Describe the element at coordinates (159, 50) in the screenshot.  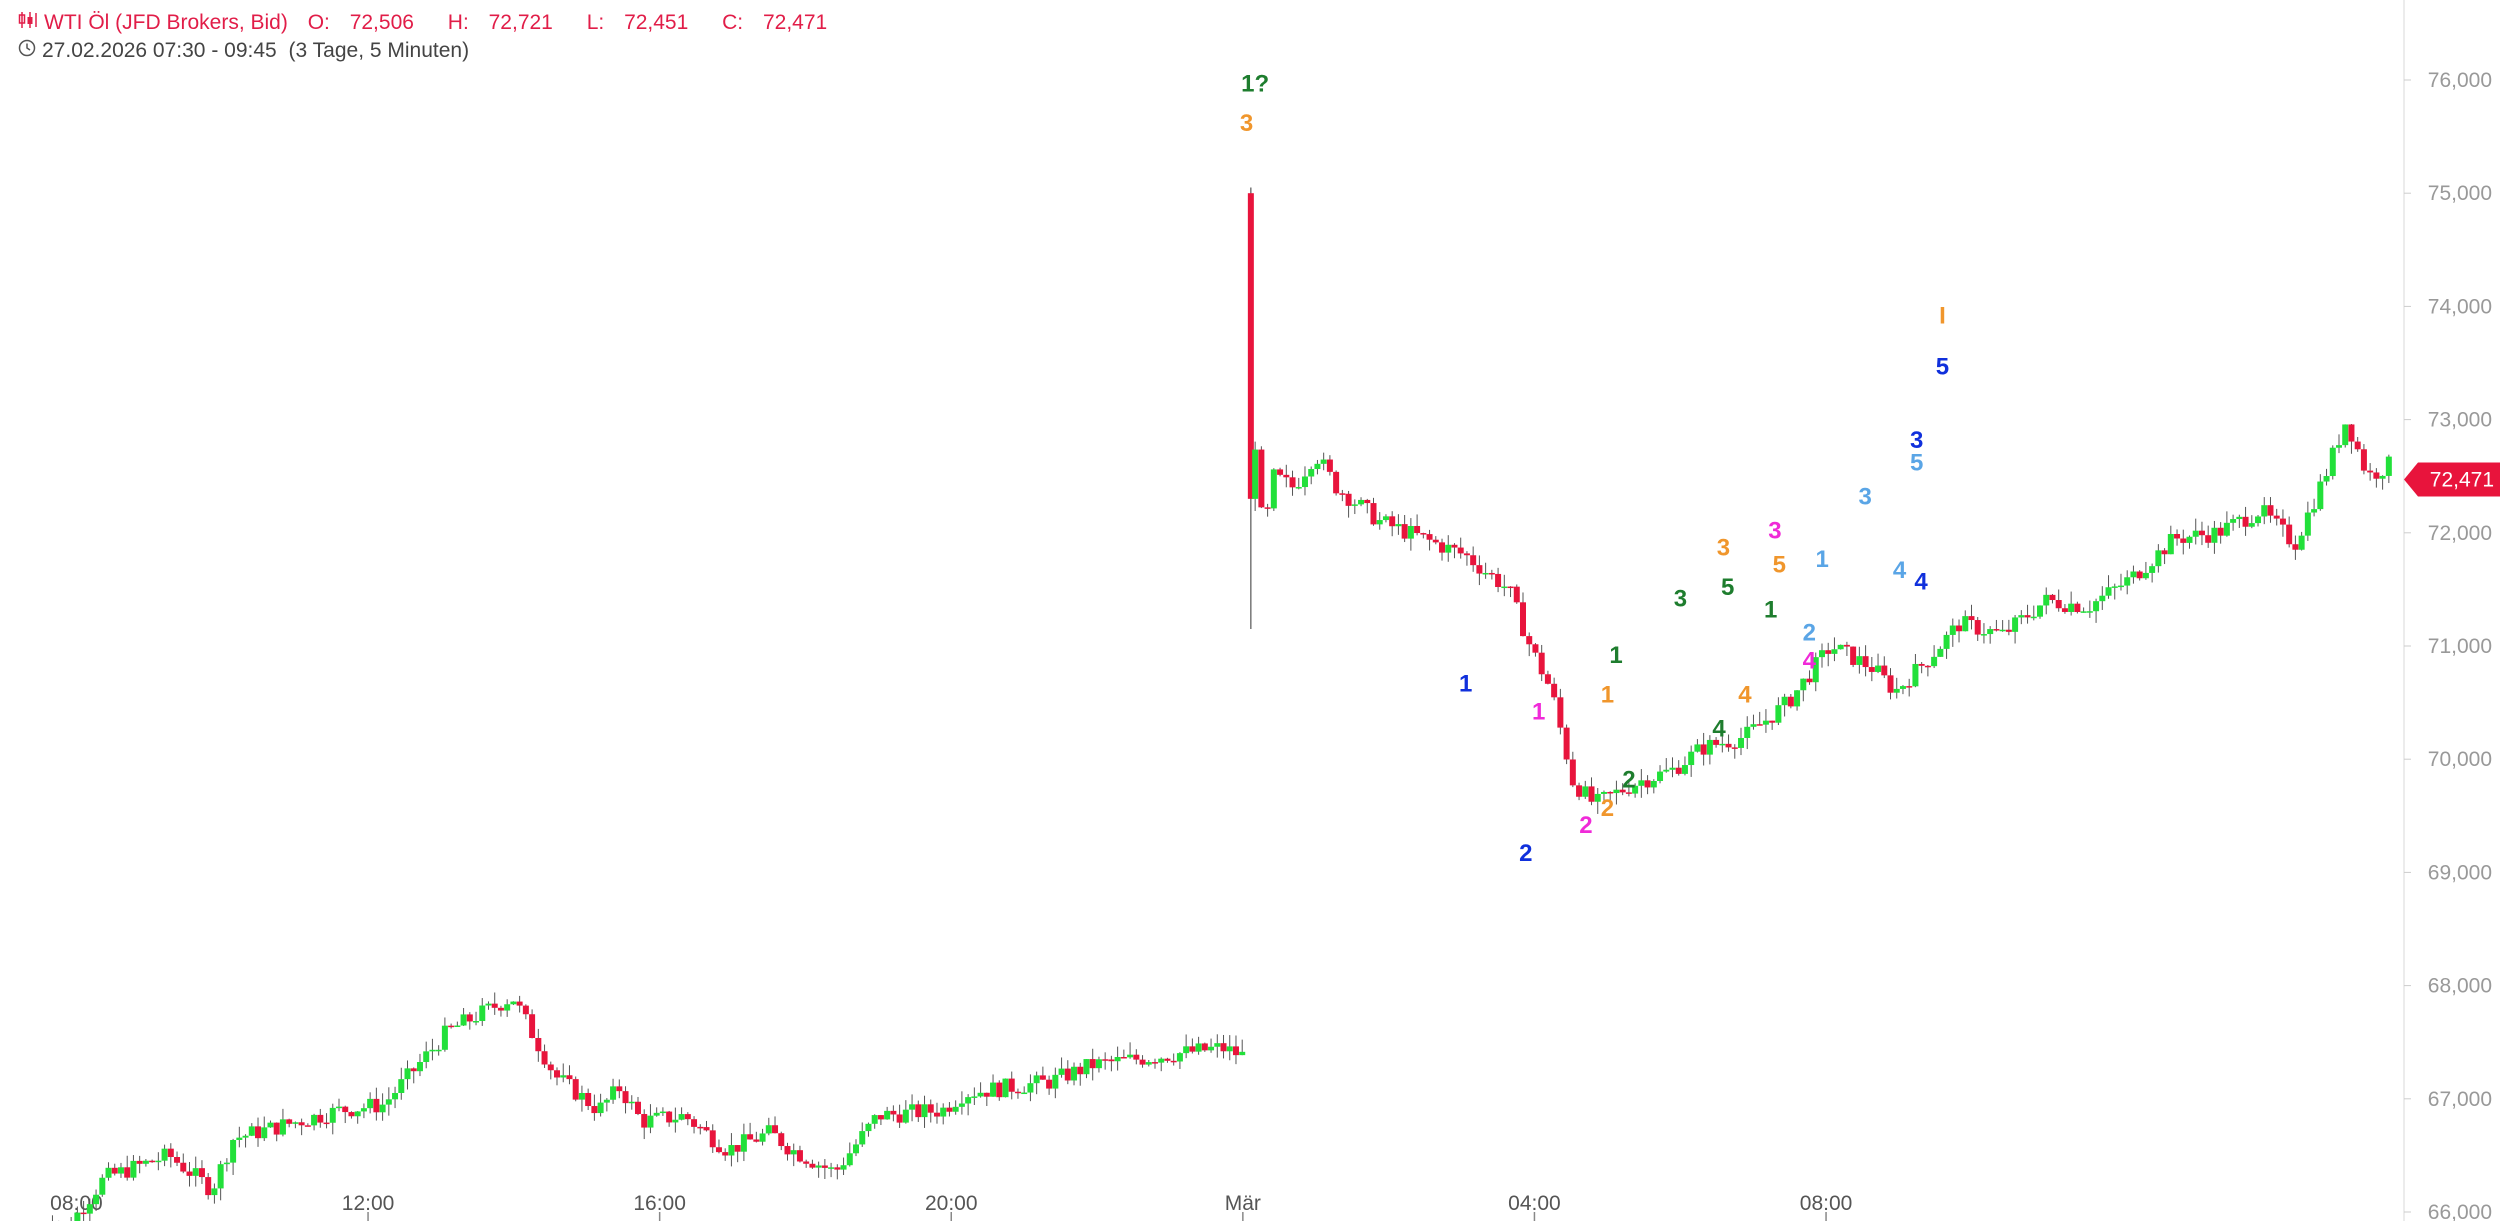
I see `date-range: 27.02.2026 07:30 - 09:45` at that location.